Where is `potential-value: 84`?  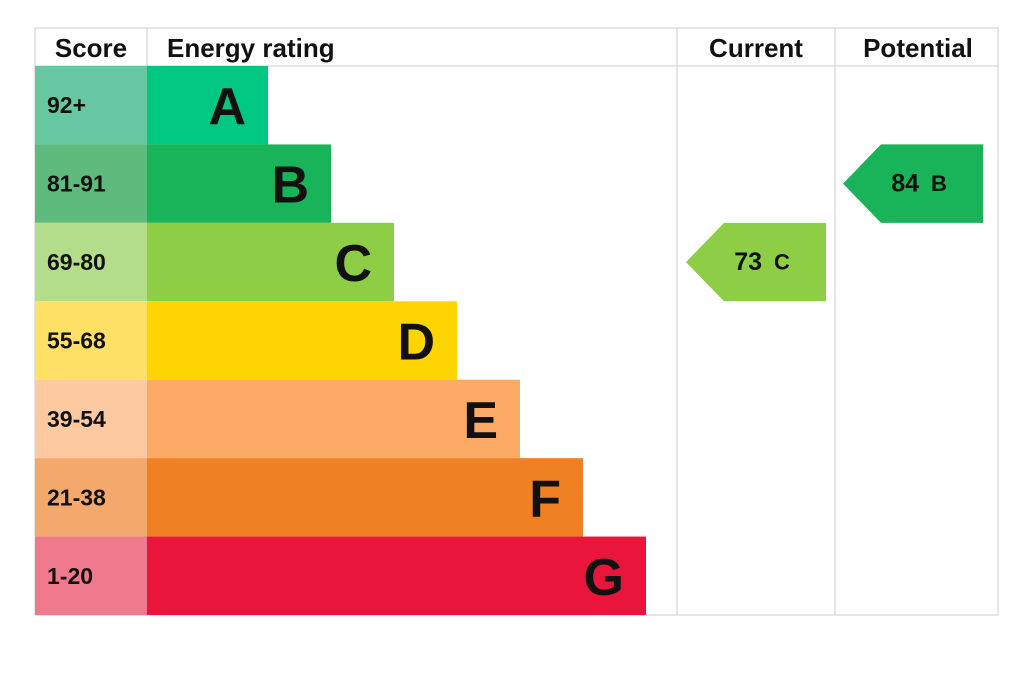
potential-value: 84 is located at coordinates (905, 184).